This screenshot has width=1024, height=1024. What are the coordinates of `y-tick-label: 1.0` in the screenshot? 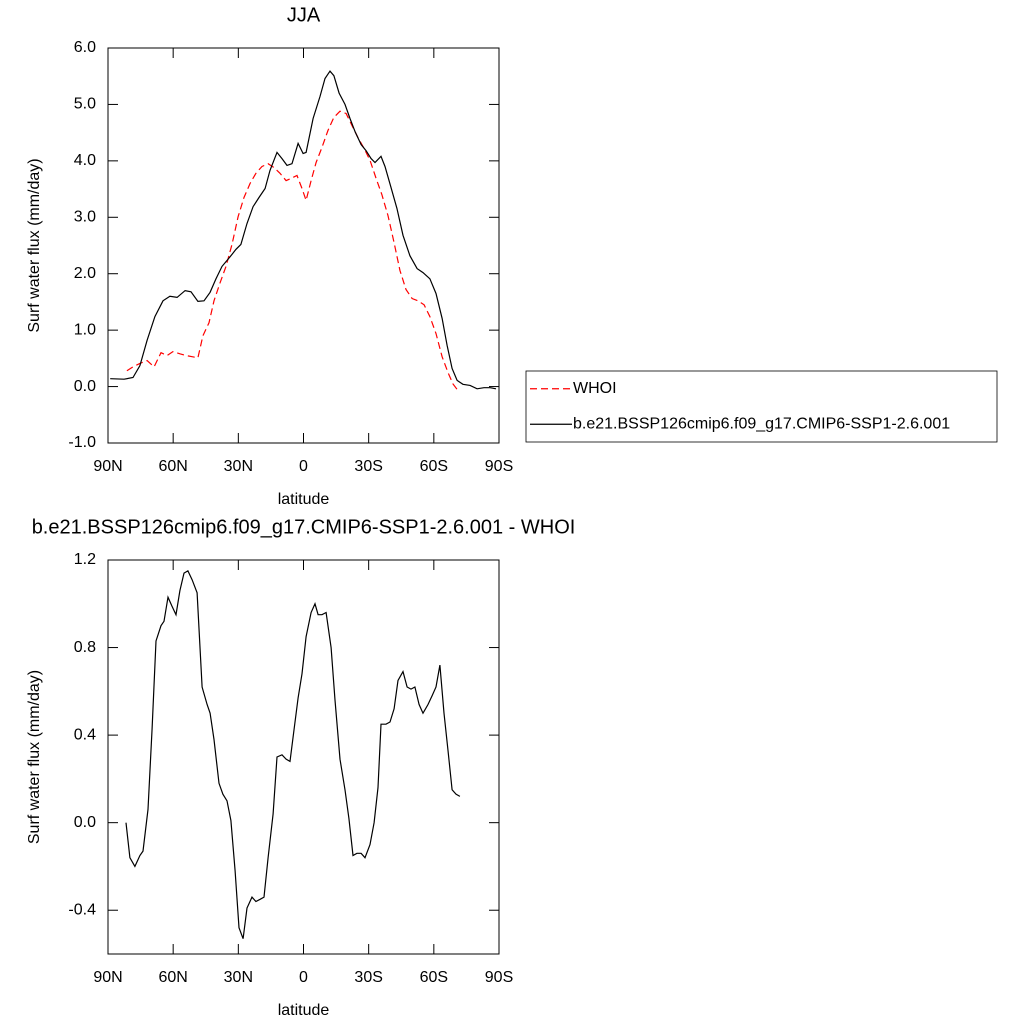 It's located at (85, 329).